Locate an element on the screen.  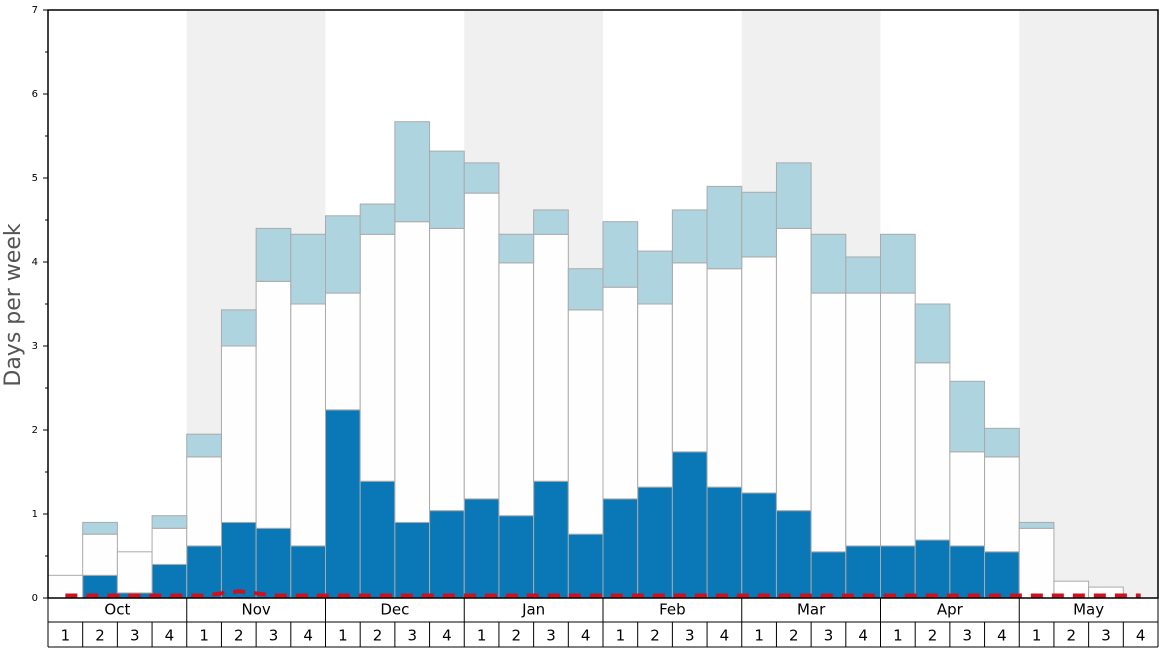
month-label: Jan is located at coordinates (533, 610).